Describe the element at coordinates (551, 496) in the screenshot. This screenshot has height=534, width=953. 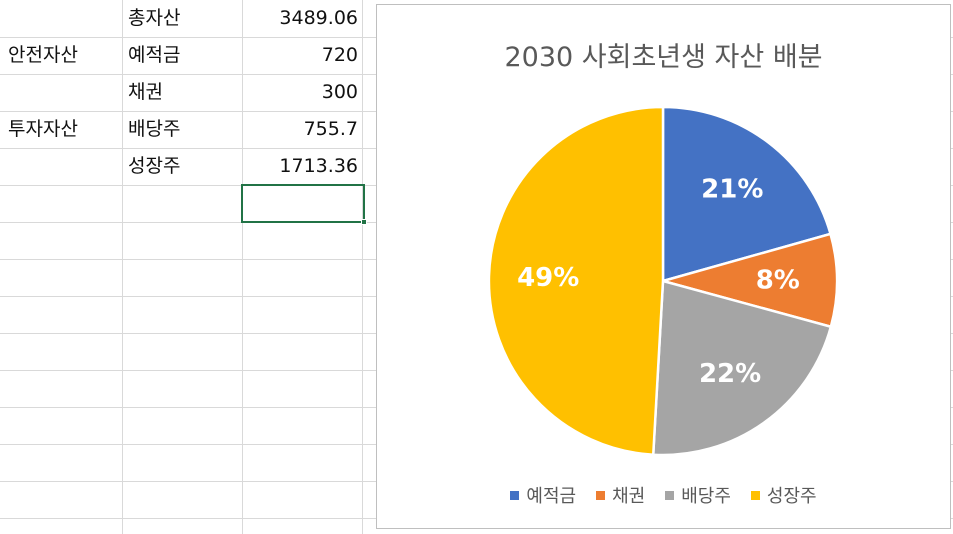
I see `legend-label: 예적금` at that location.